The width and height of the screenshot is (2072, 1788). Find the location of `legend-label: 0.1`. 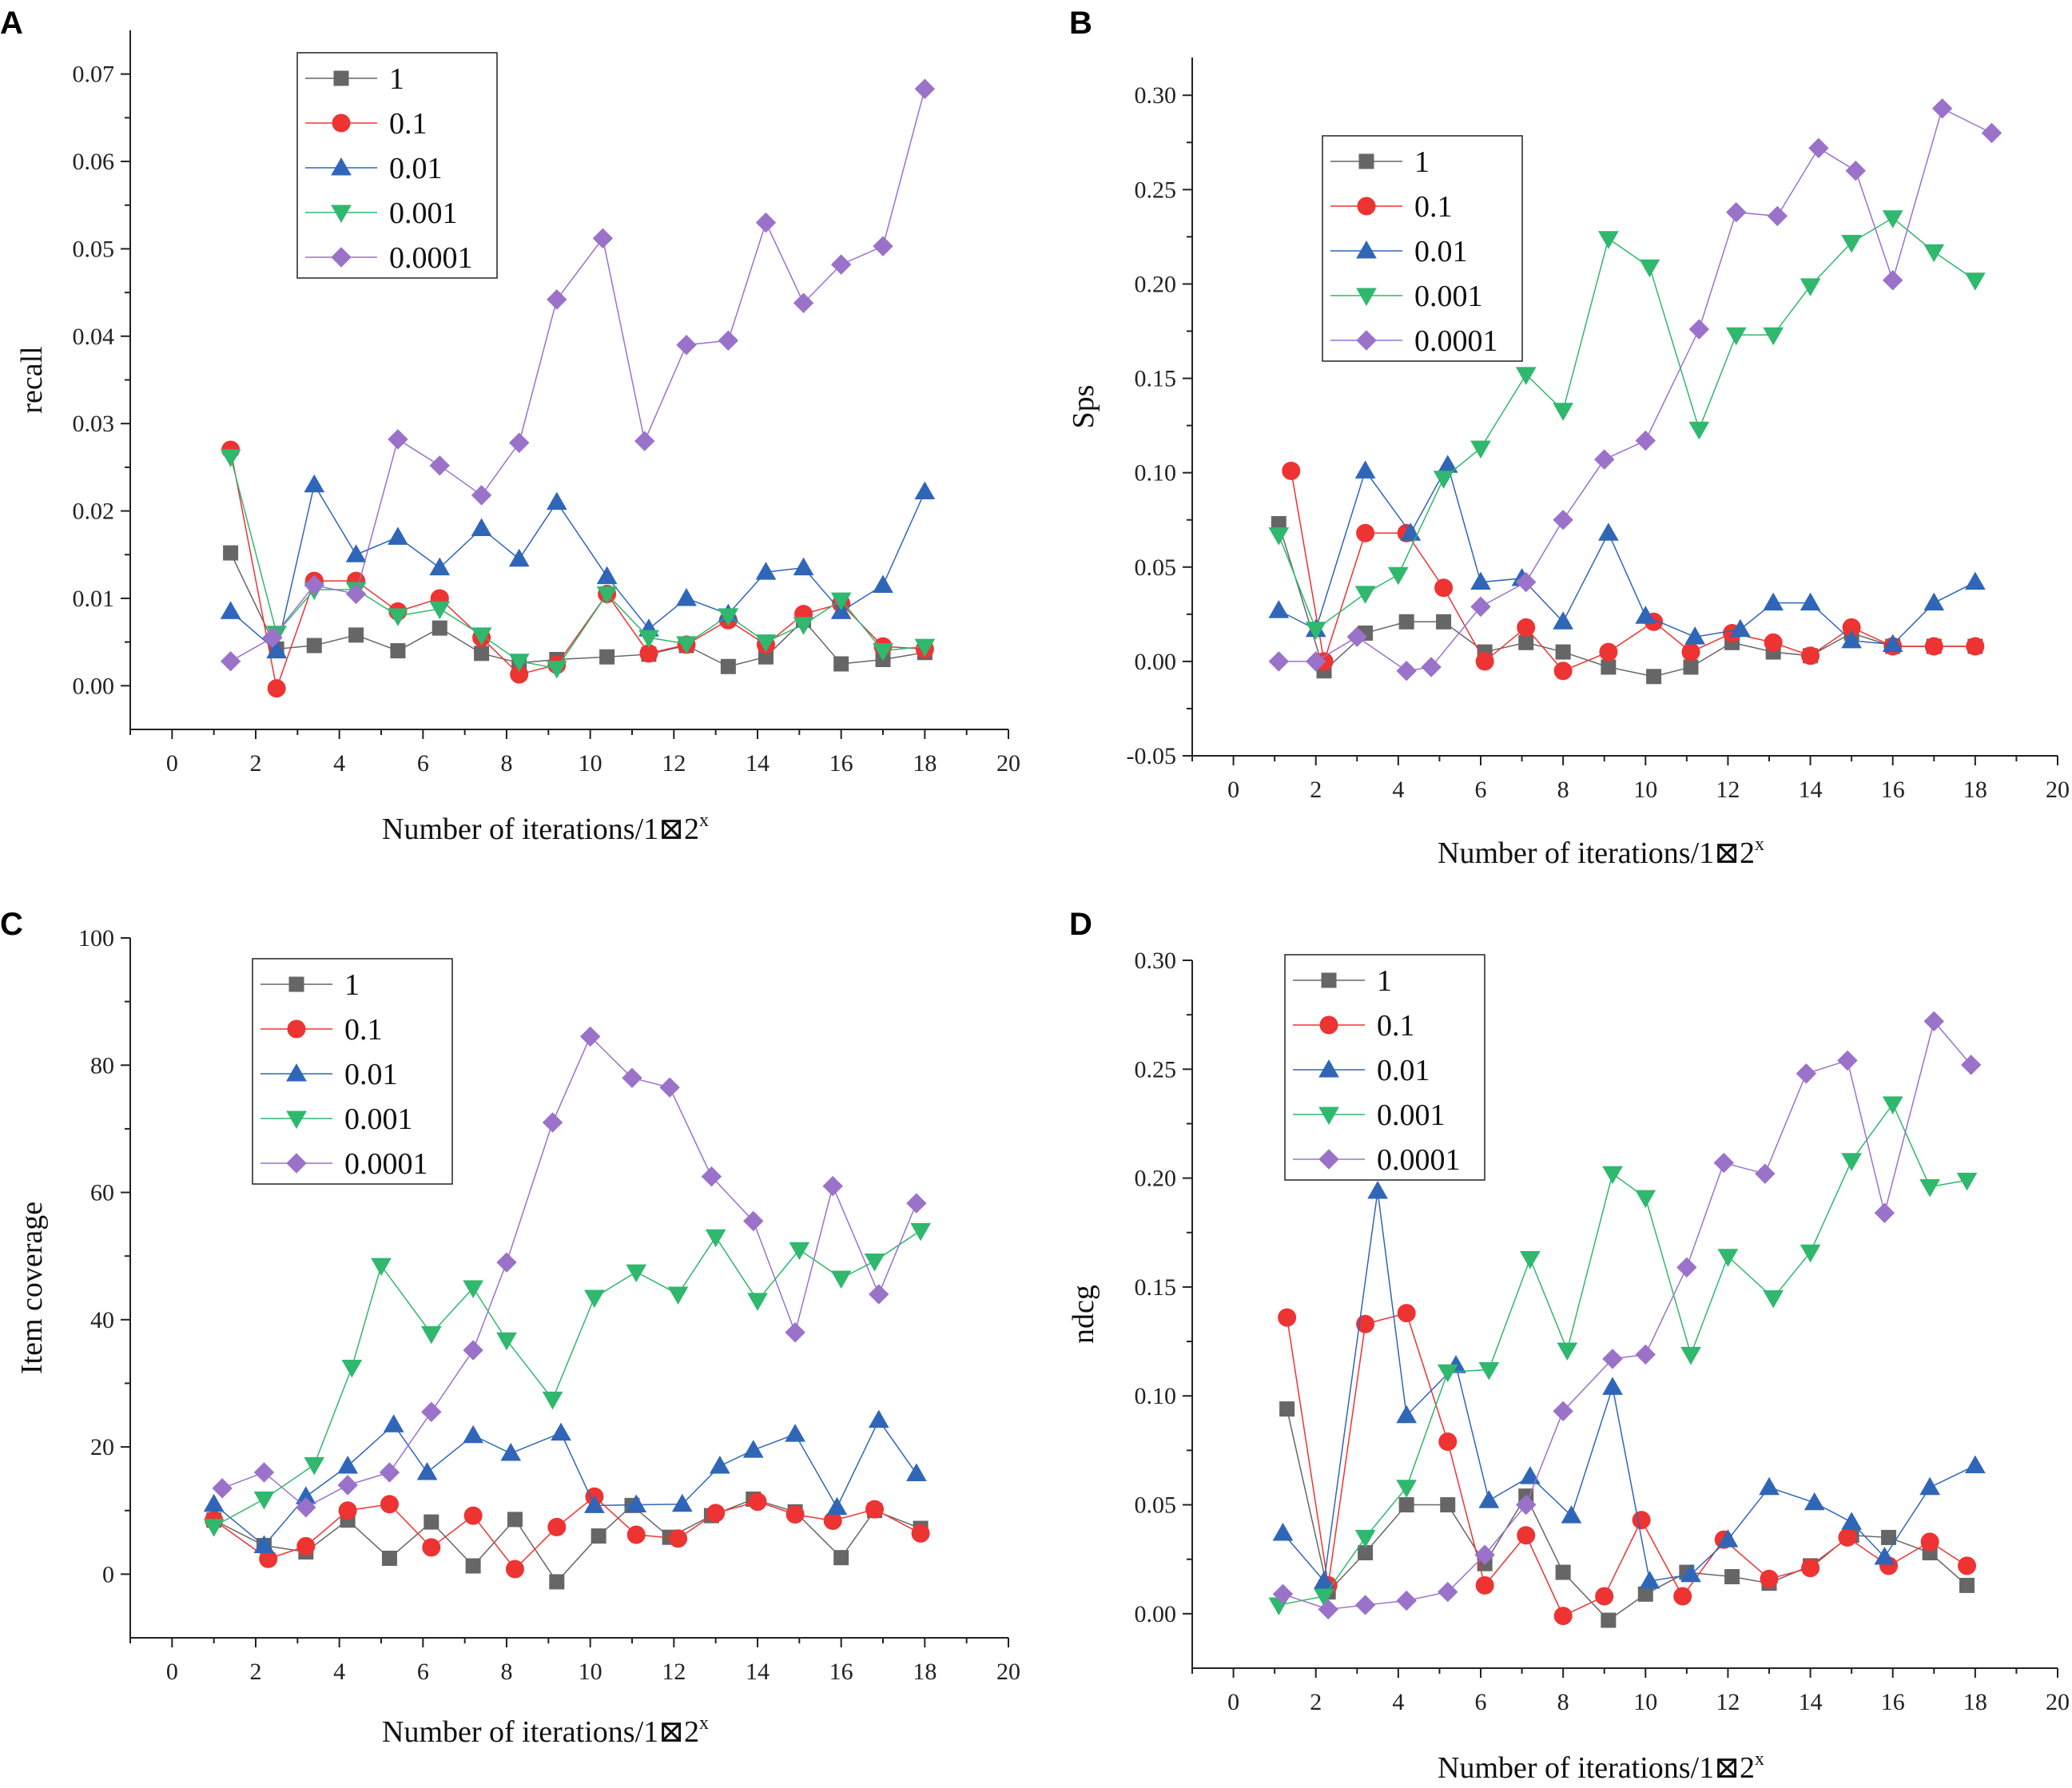

legend-label: 0.1 is located at coordinates (363, 1030).